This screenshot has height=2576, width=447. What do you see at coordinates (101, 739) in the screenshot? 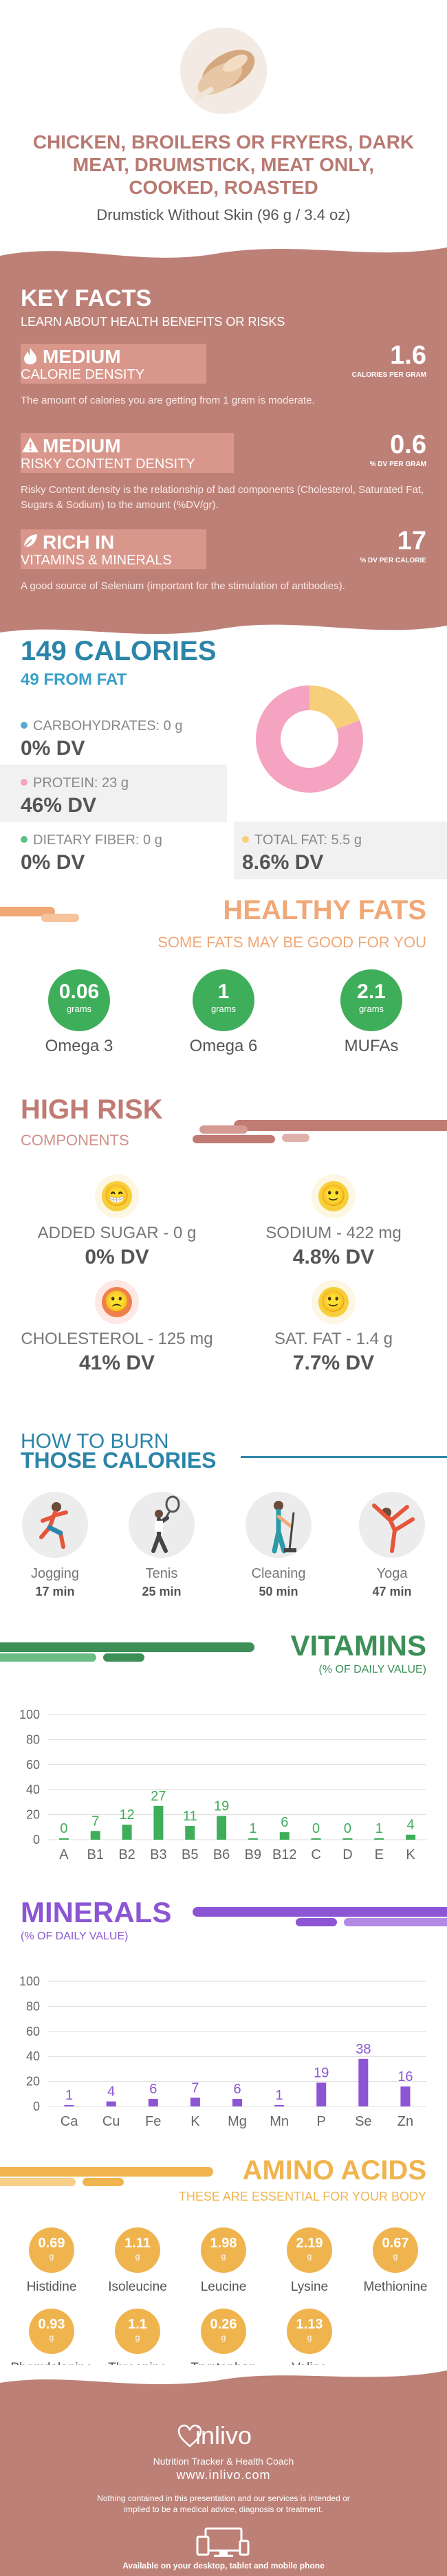
I see `macro-carbohydrates: CARBOHYDRATES: 0 g 0% DV` at bounding box center [101, 739].